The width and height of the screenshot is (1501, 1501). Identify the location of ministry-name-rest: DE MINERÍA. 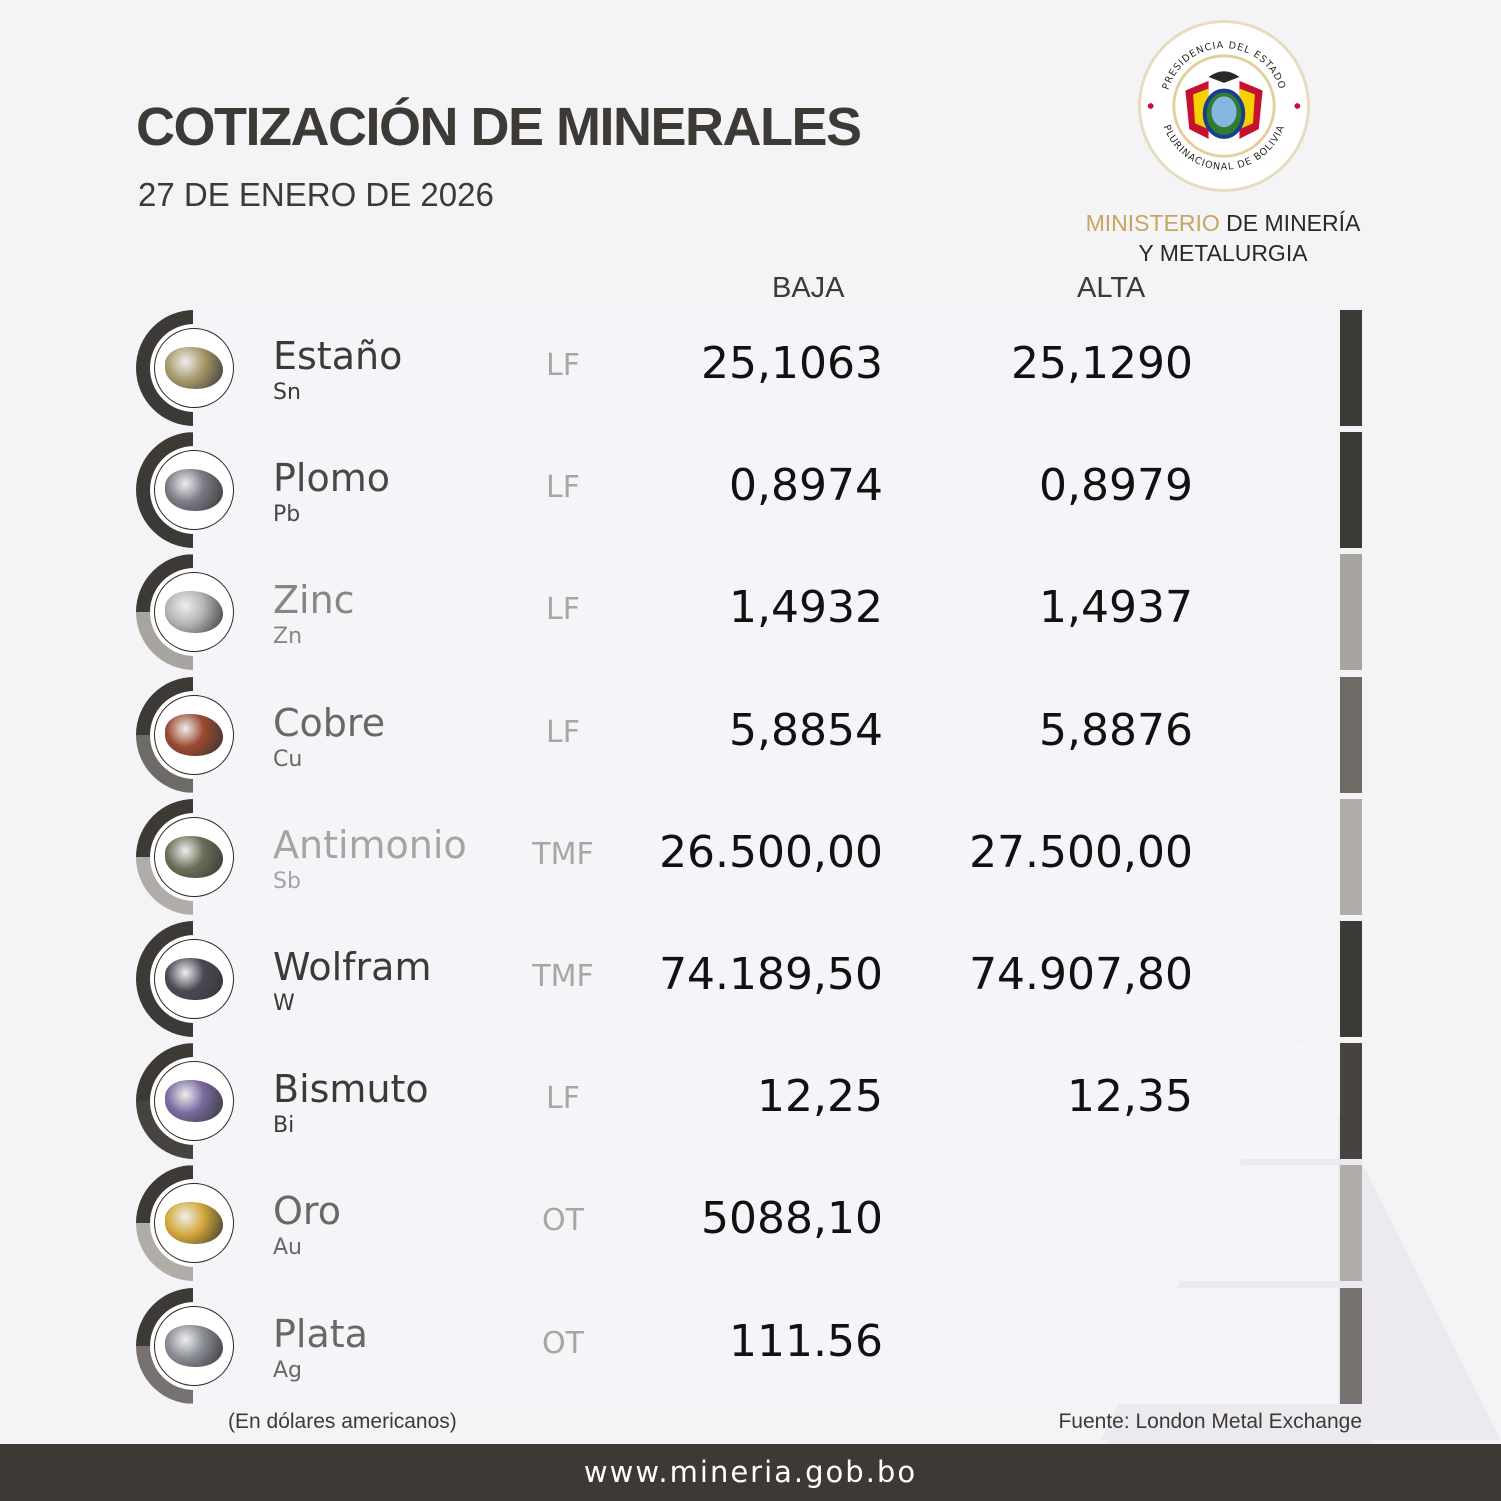
(1290, 223).